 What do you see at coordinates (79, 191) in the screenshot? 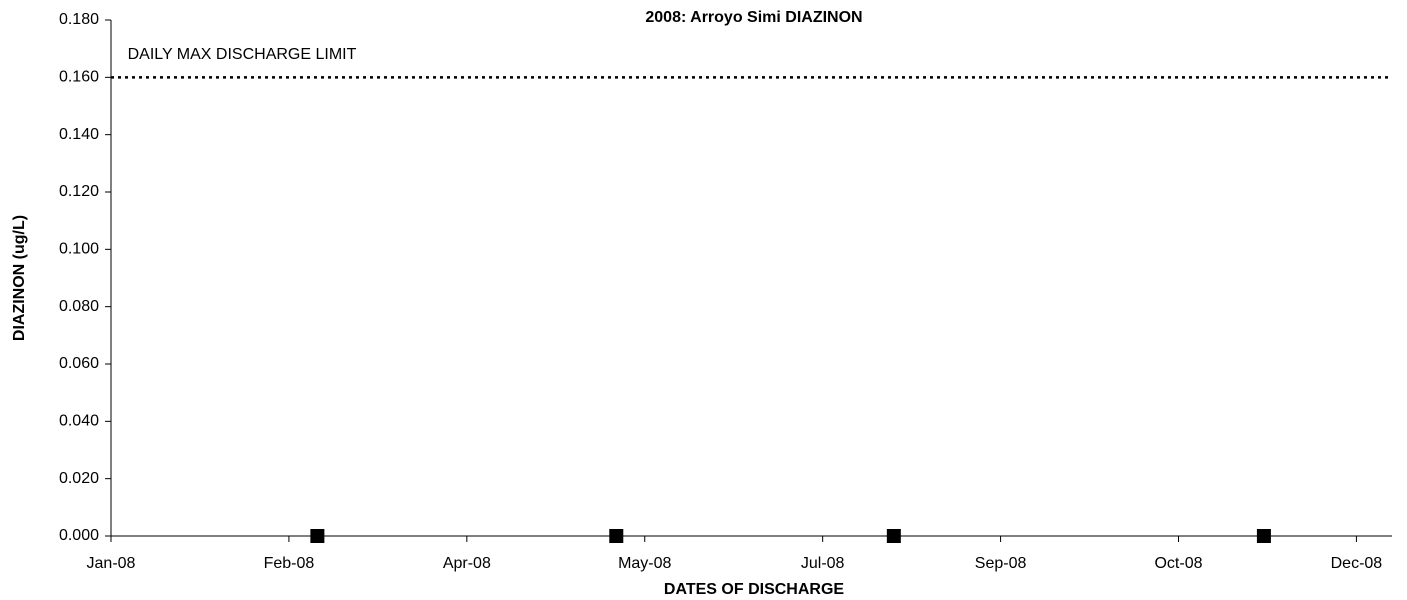
I see `y-tick-label: 0.120` at bounding box center [79, 191].